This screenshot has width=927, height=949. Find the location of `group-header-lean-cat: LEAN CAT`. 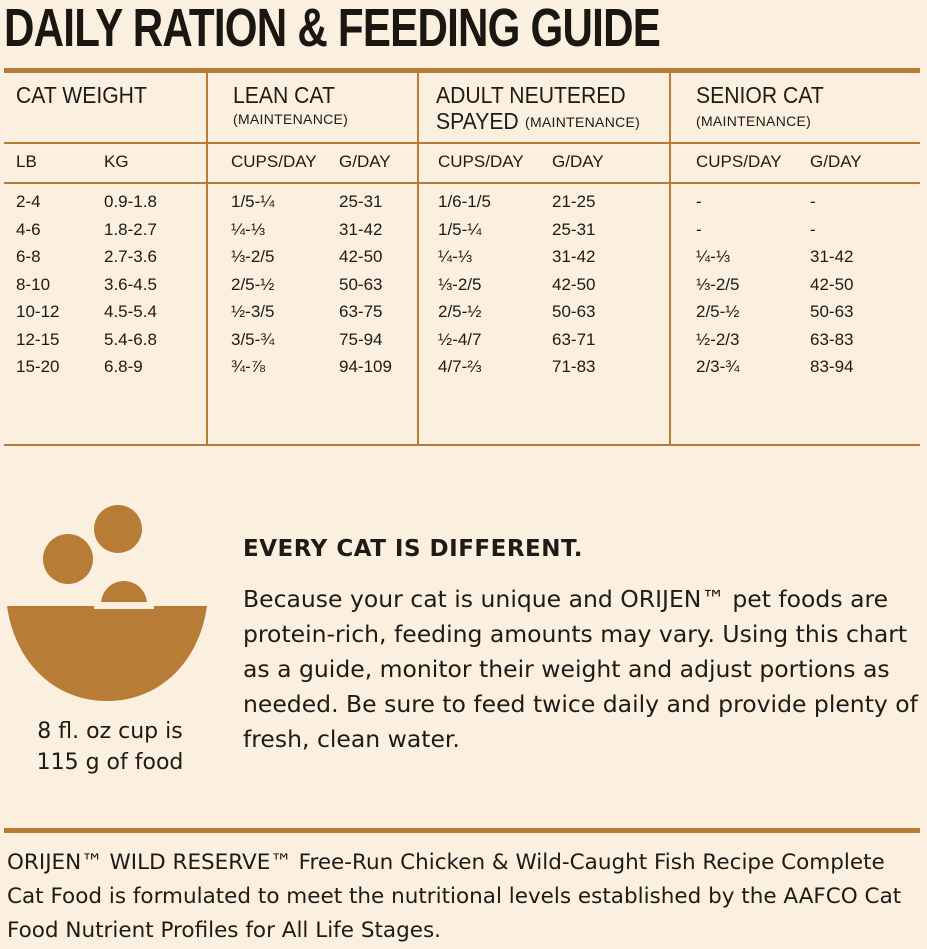

group-header-lean-cat: LEAN CAT is located at coordinates (284, 95).